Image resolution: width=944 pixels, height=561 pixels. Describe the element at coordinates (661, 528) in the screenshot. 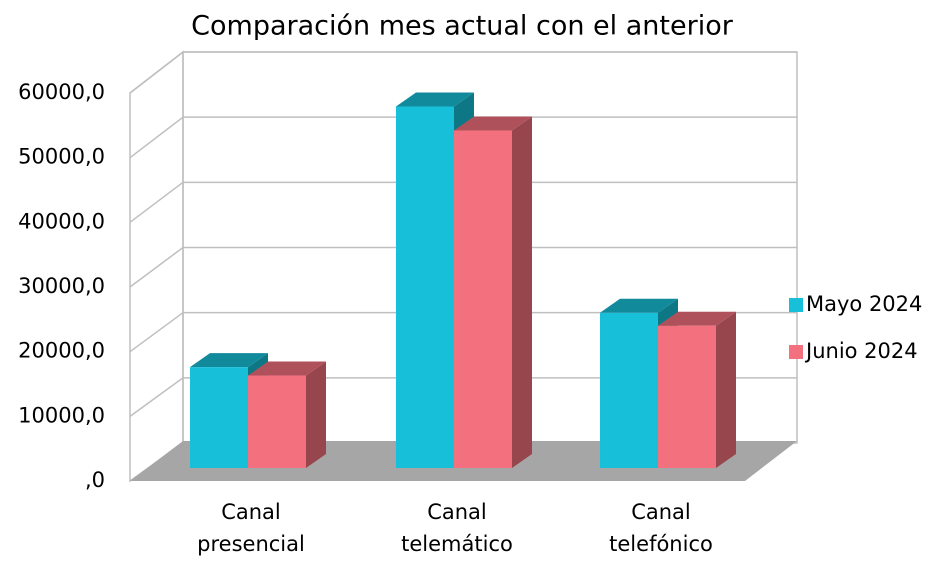

I see `x-tick-label: Canal telefónico` at that location.